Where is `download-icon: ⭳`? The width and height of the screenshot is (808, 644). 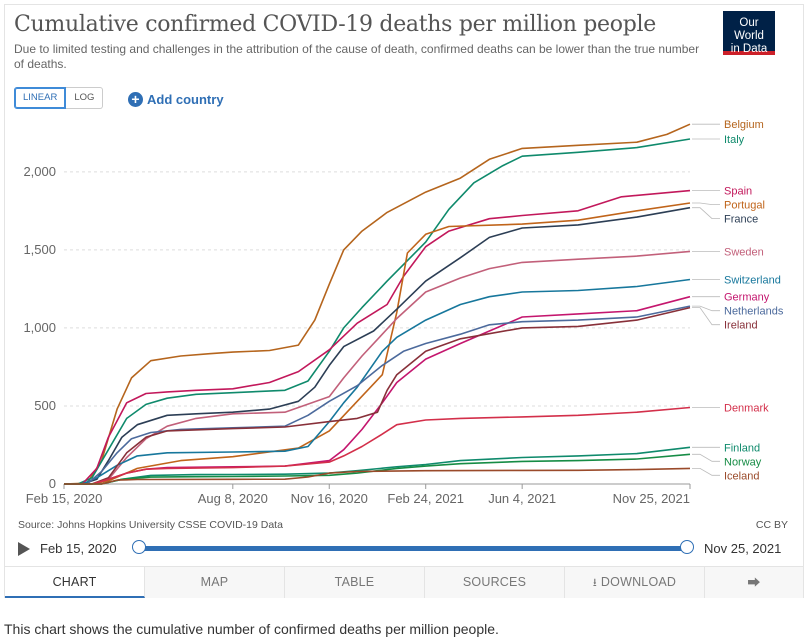
download-icon: ⭳ is located at coordinates (594, 583).